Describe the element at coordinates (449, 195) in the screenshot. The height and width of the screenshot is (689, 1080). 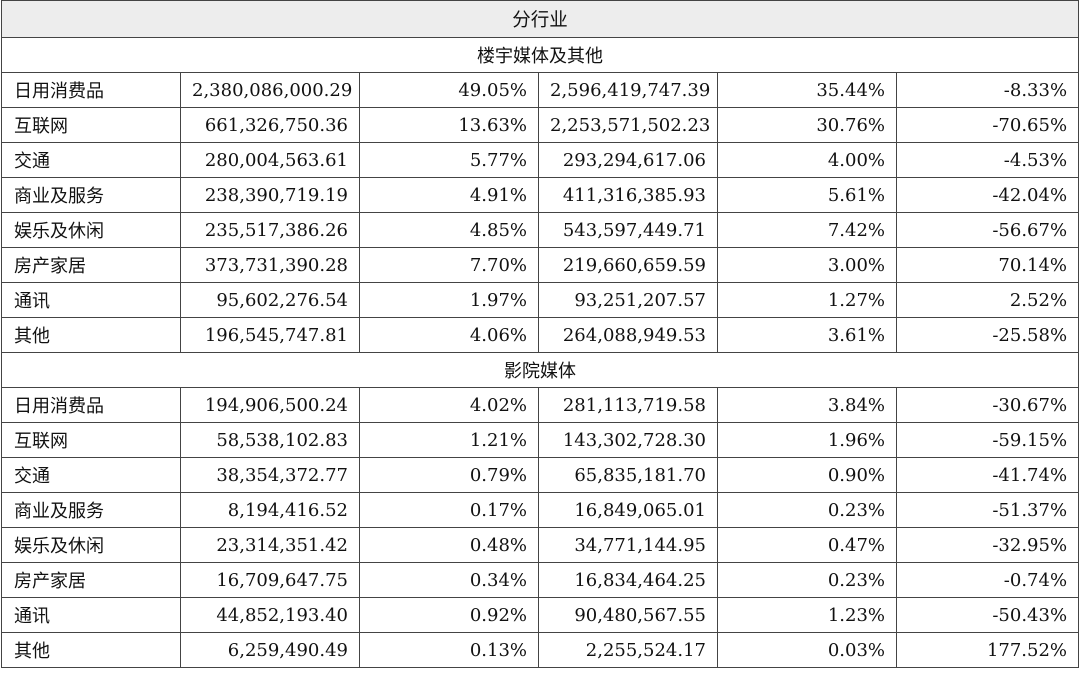
I see `current-share-cell: 4.91%` at that location.